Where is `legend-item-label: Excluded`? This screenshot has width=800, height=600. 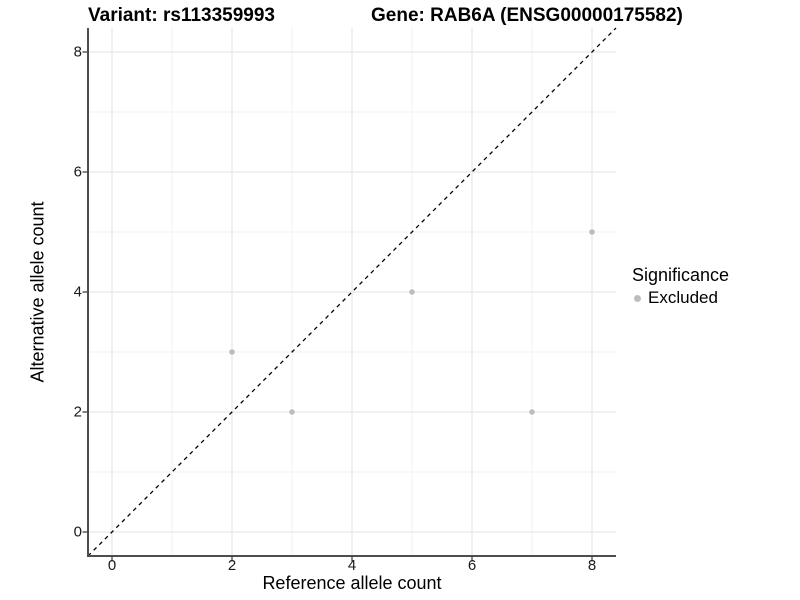
legend-item-label: Excluded is located at coordinates (683, 297).